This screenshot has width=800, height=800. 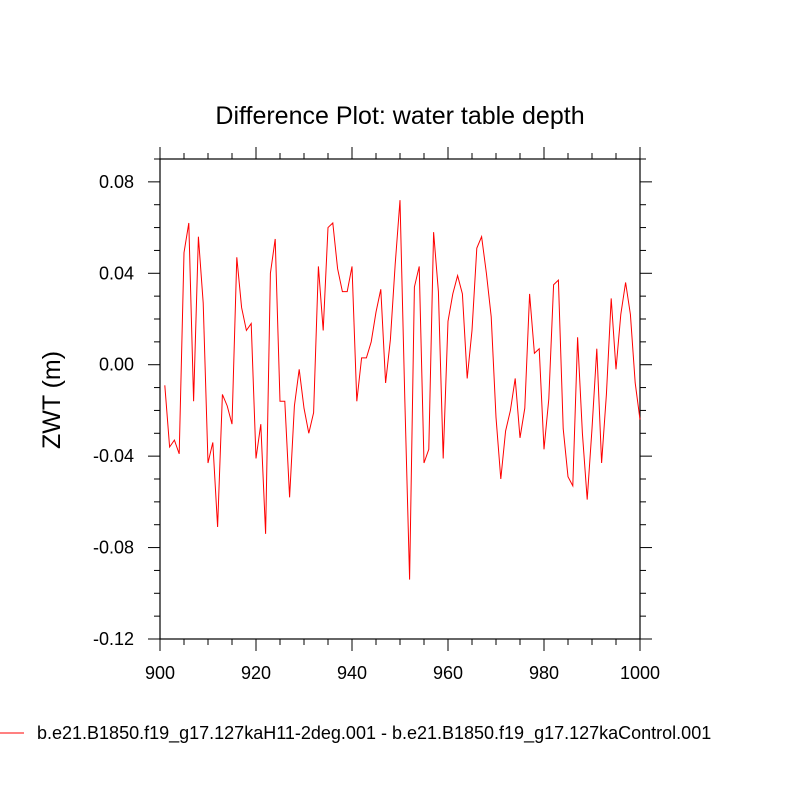 I want to click on y-tick-label: -0.08, so click(x=113, y=548).